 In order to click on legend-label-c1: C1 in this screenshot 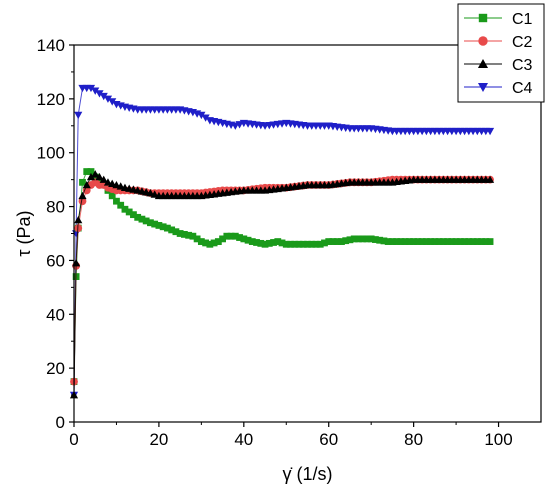, I will do `click(522, 19)`.